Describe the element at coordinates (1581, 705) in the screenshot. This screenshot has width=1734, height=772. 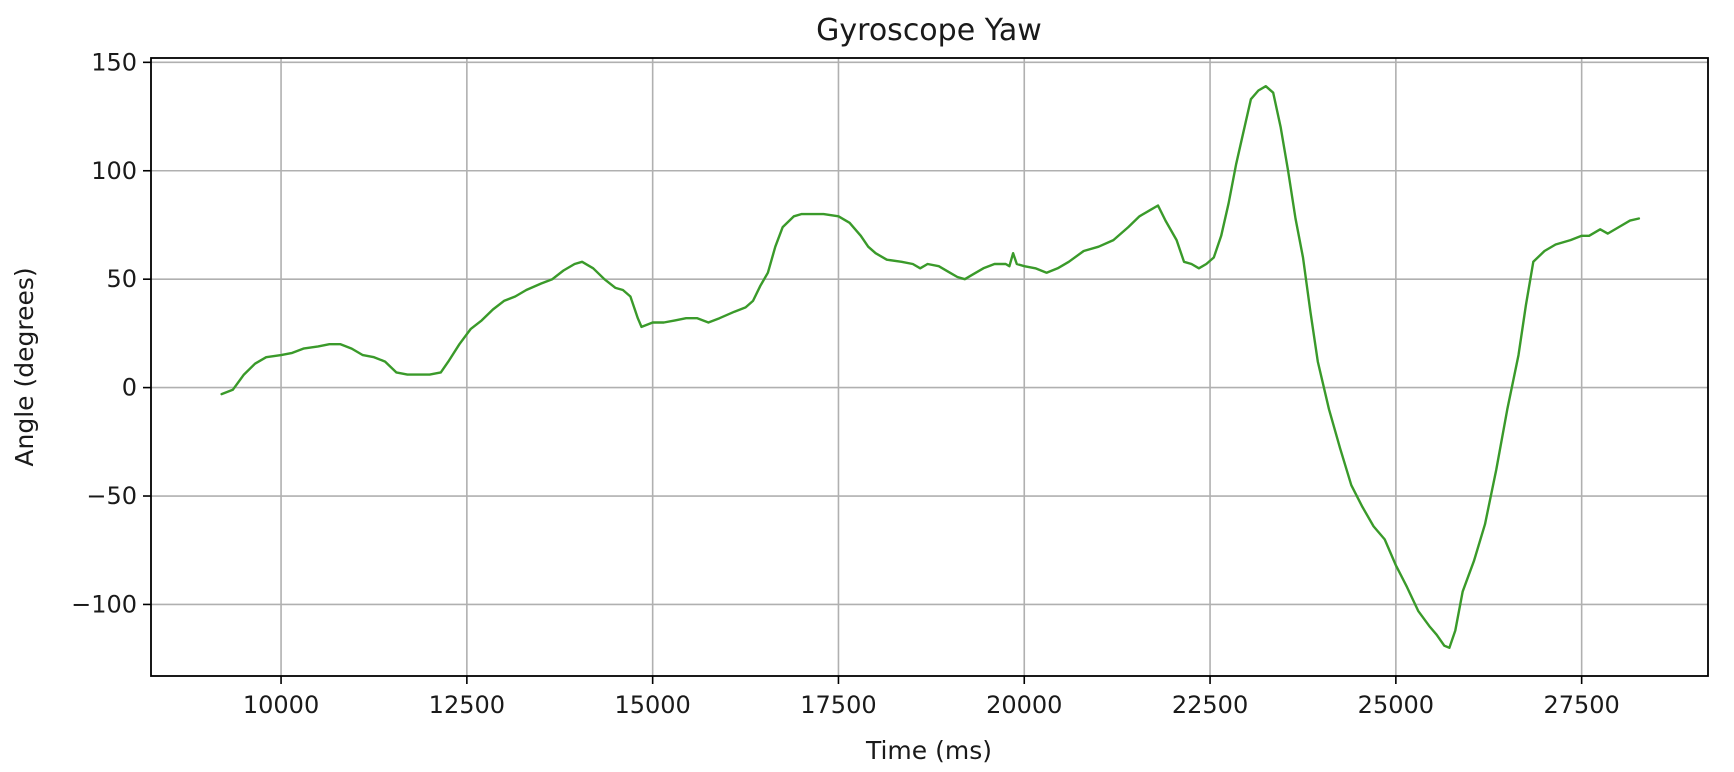
I see `x-tick-label: 27500` at that location.